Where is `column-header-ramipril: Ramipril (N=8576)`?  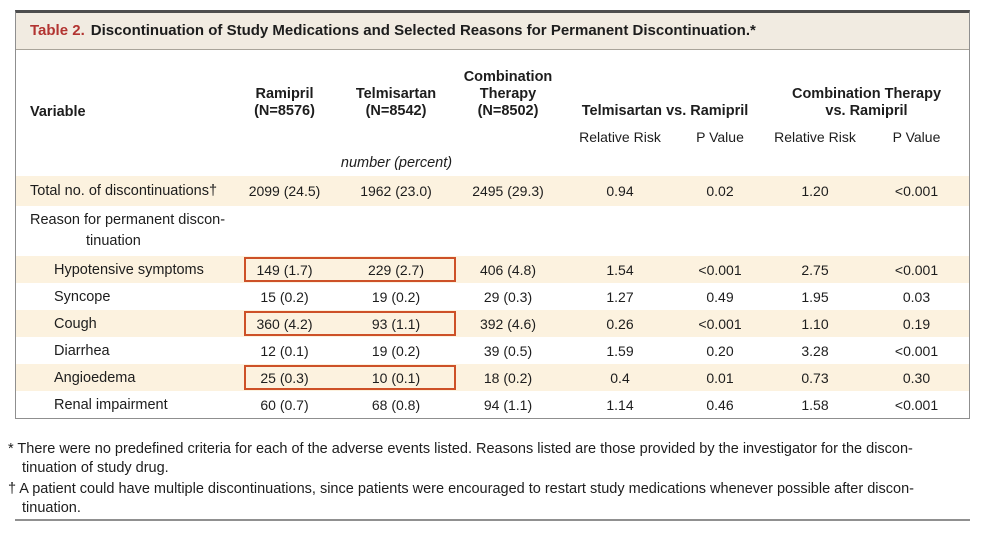 column-header-ramipril: Ramipril (N=8576) is located at coordinates (284, 102).